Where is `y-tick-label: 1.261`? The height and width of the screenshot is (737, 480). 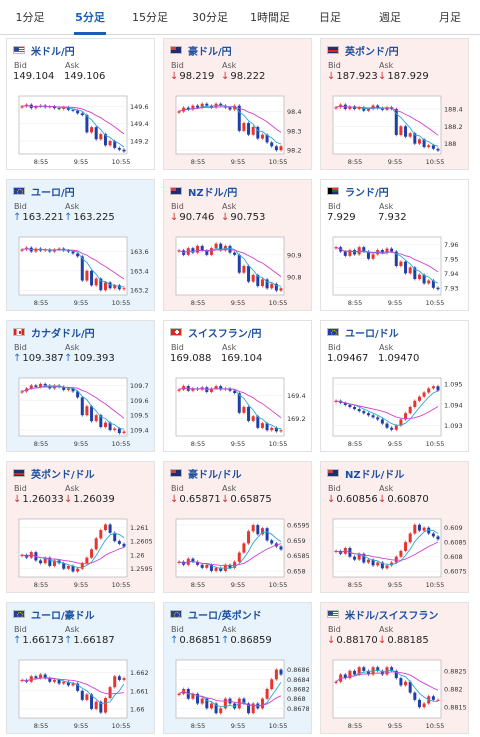 y-tick-label: 1.261 is located at coordinates (139, 528).